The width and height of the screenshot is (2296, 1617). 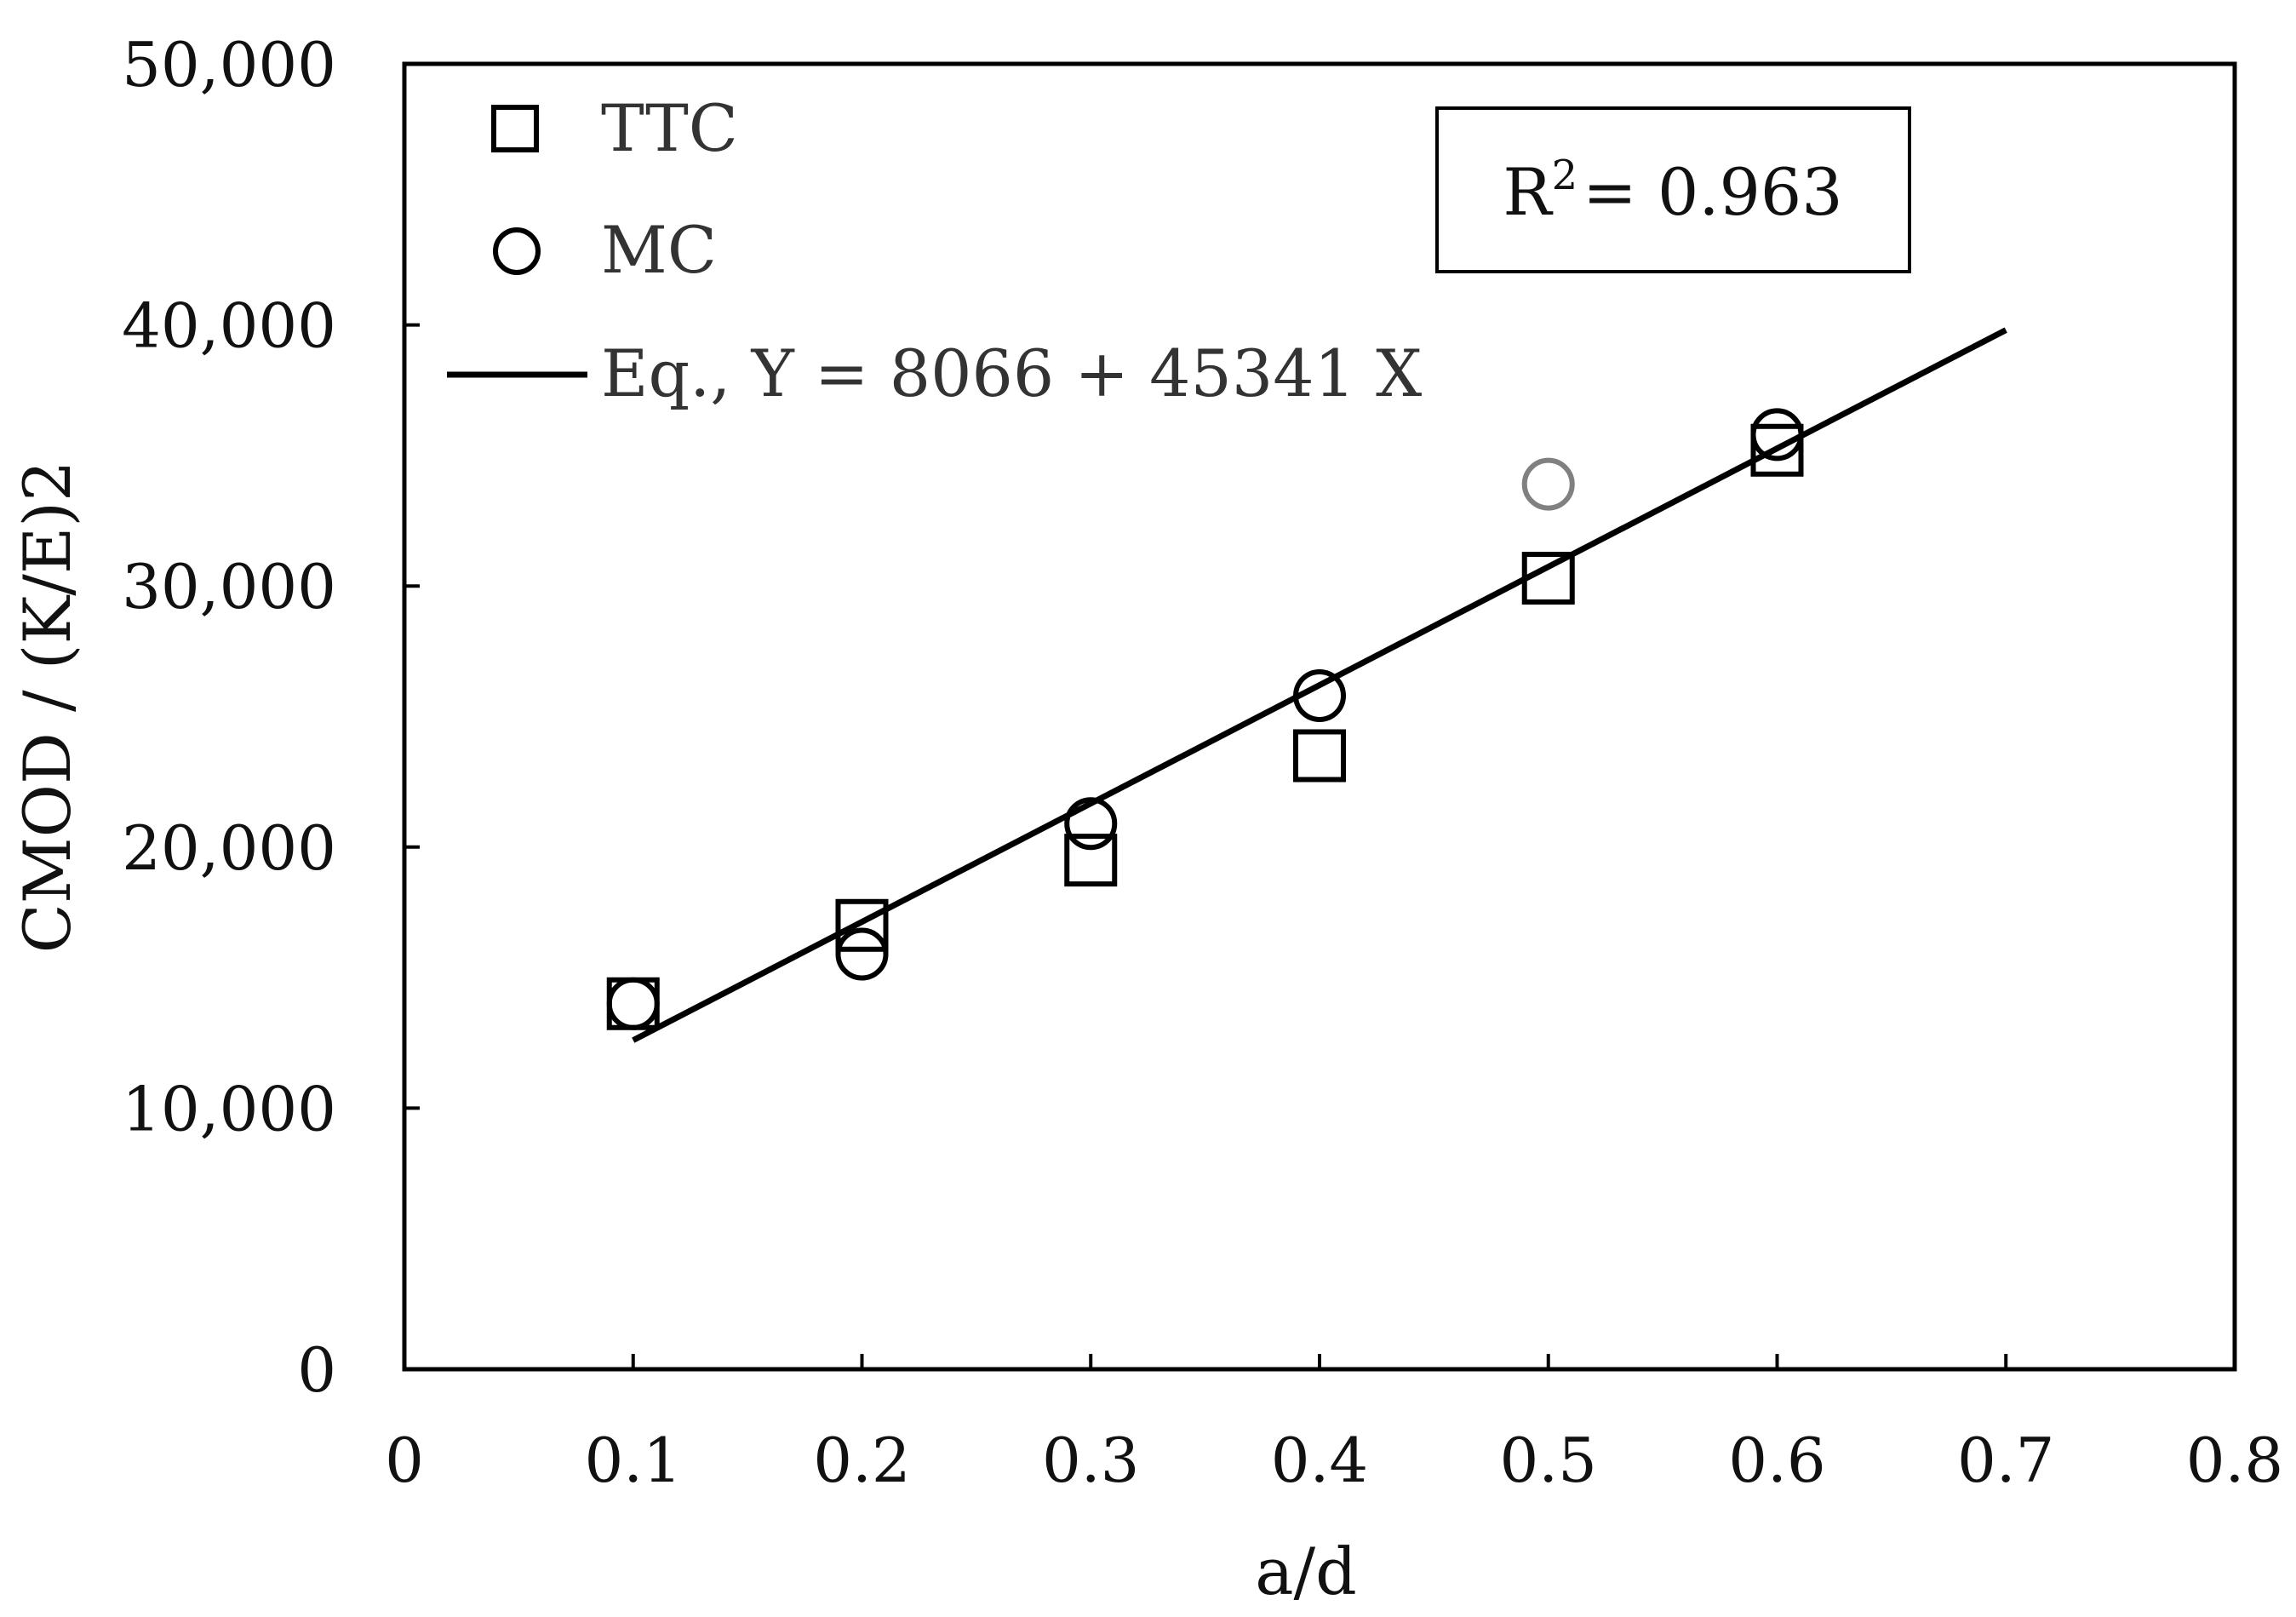 I want to click on x-tick-label: 0.2, so click(x=862, y=1460).